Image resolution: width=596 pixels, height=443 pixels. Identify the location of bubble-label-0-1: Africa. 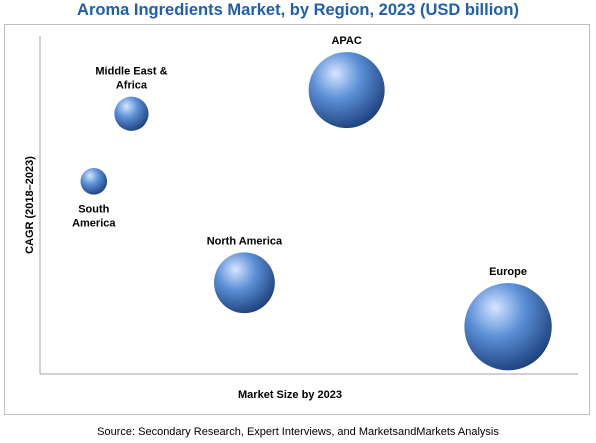
(132, 86).